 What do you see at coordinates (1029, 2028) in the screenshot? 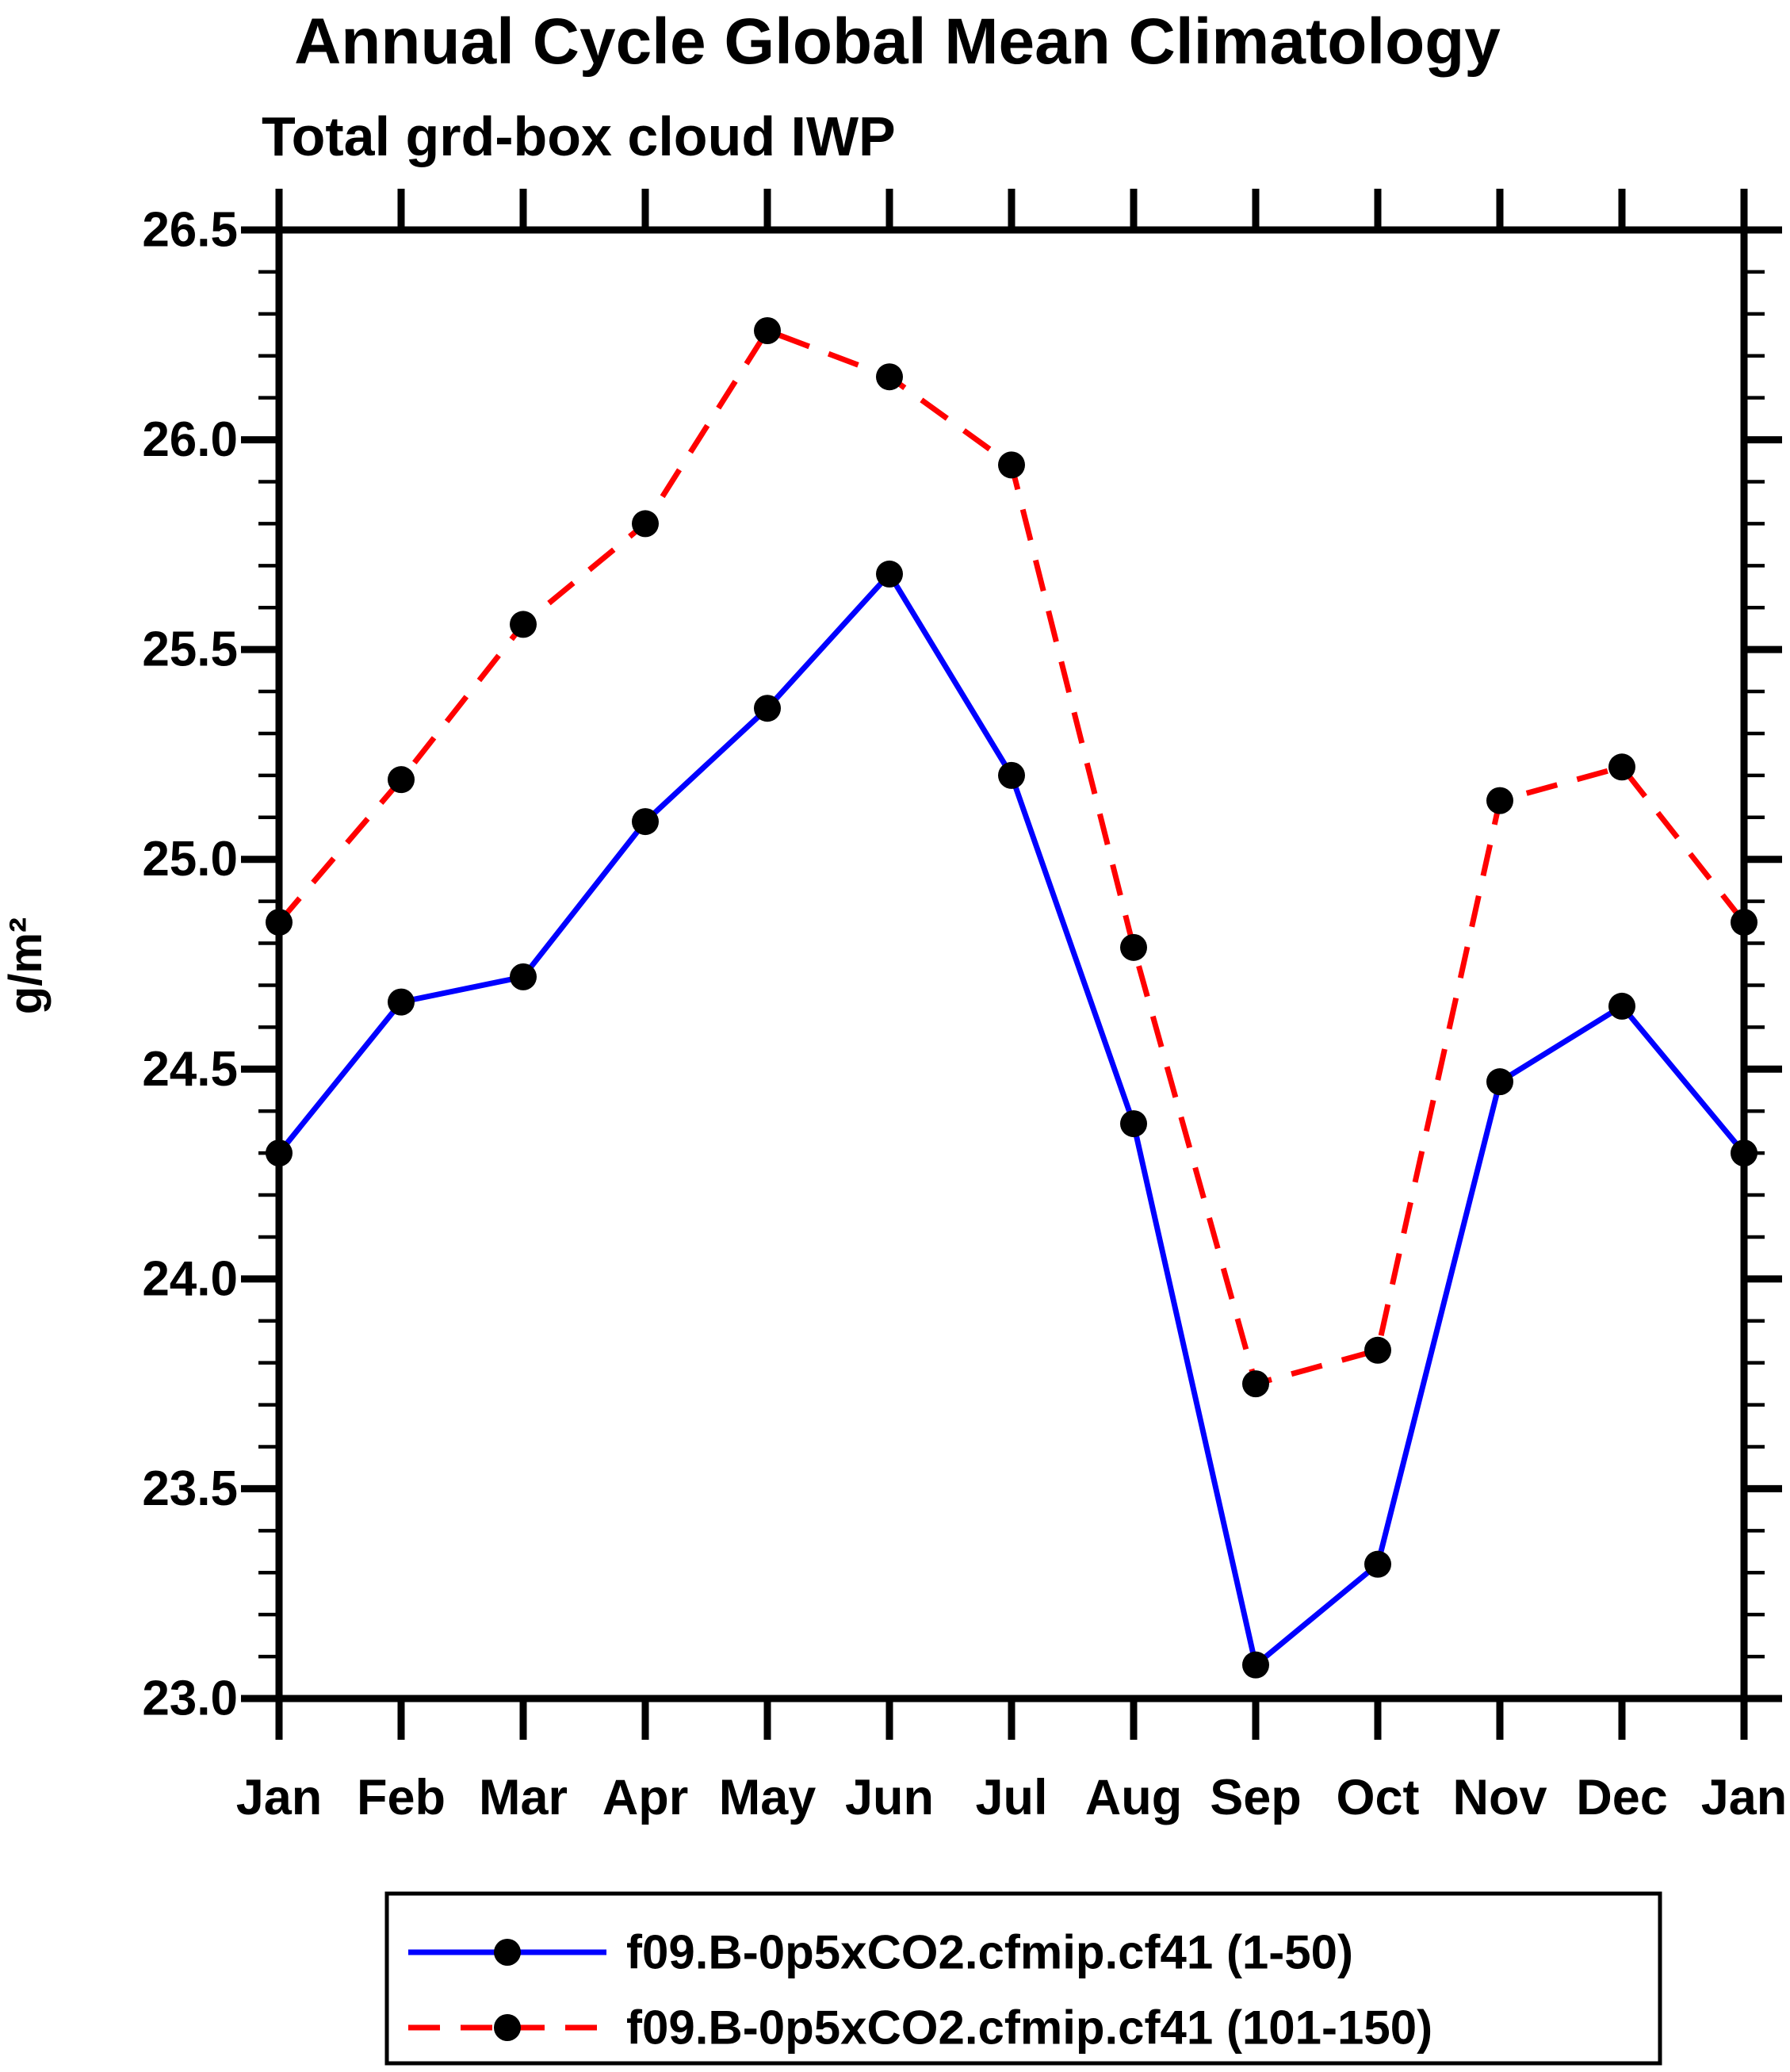
I see `legend-label: f09.B-0p5xCO2.cfmip.cf41 (101-150)` at bounding box center [1029, 2028].